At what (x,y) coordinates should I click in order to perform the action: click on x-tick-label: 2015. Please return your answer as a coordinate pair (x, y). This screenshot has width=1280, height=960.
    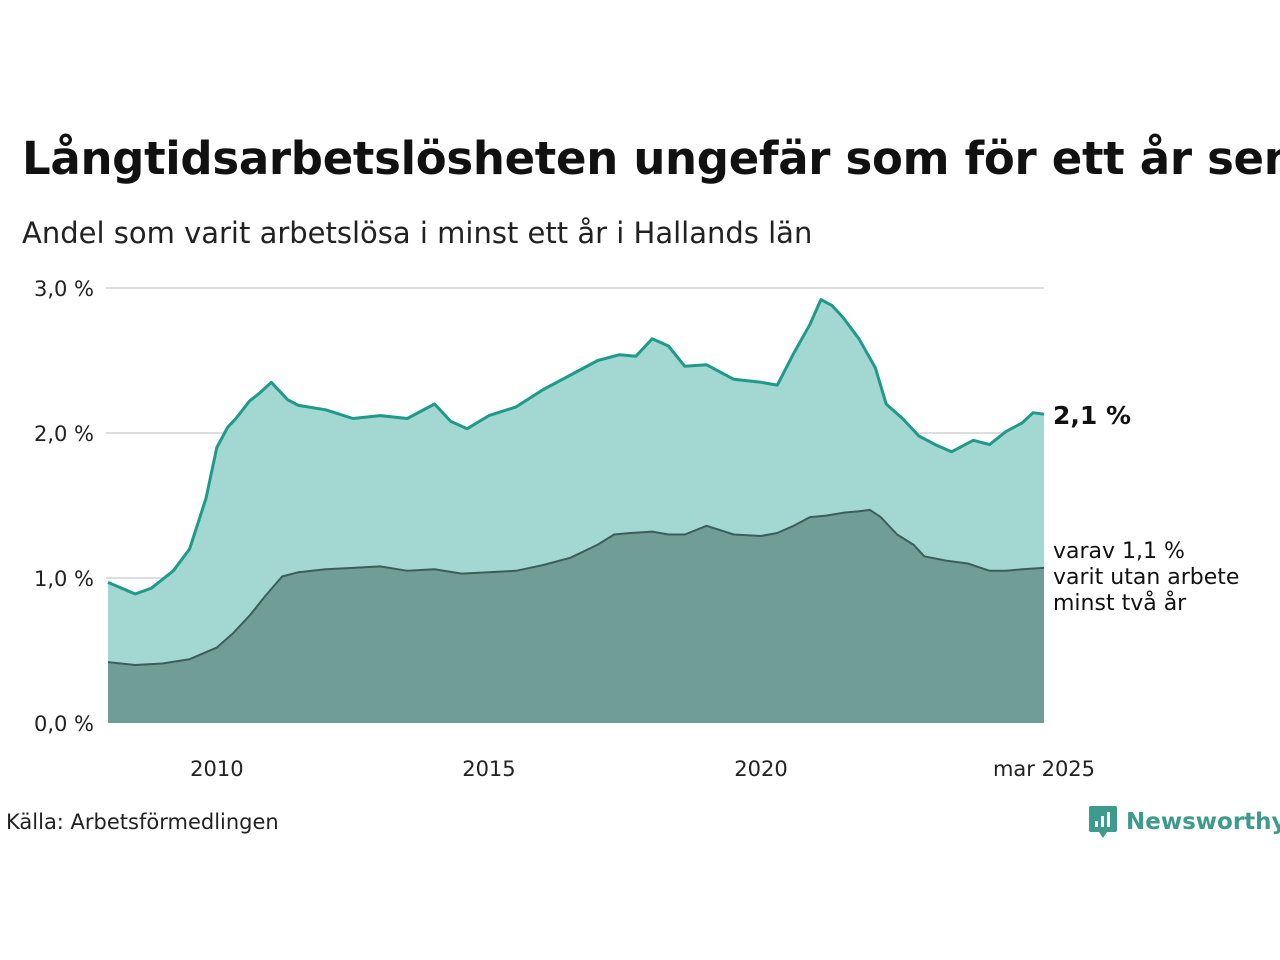
    Looking at the image, I should click on (488, 769).